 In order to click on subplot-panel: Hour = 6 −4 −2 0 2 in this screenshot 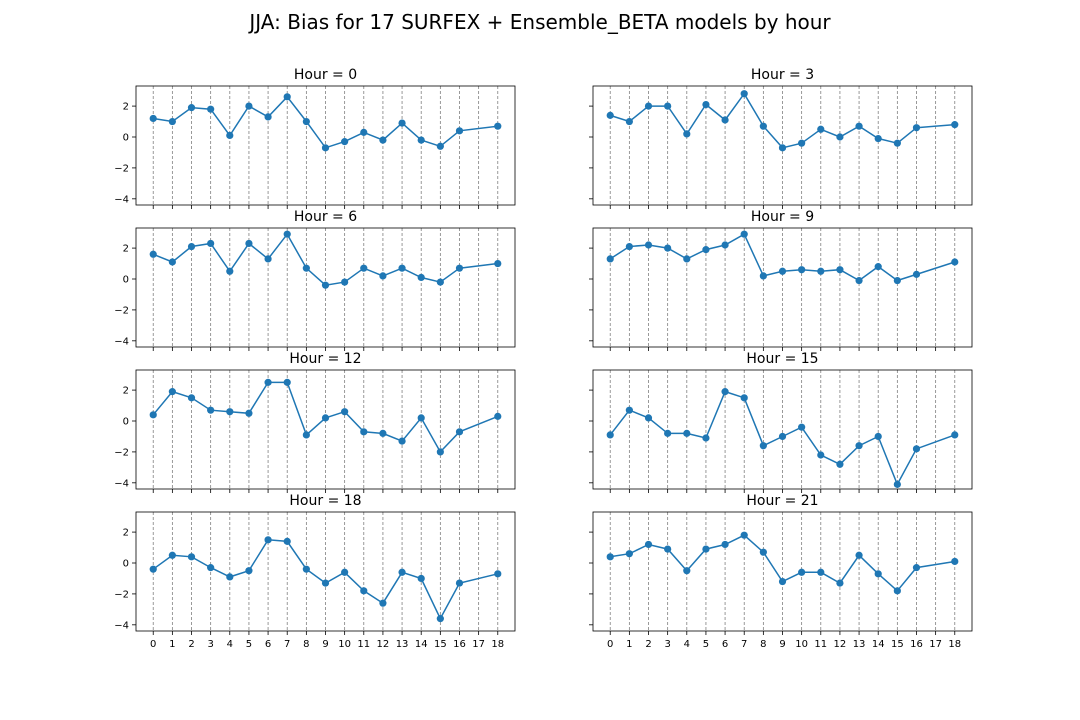, I will do `click(315, 280)`.